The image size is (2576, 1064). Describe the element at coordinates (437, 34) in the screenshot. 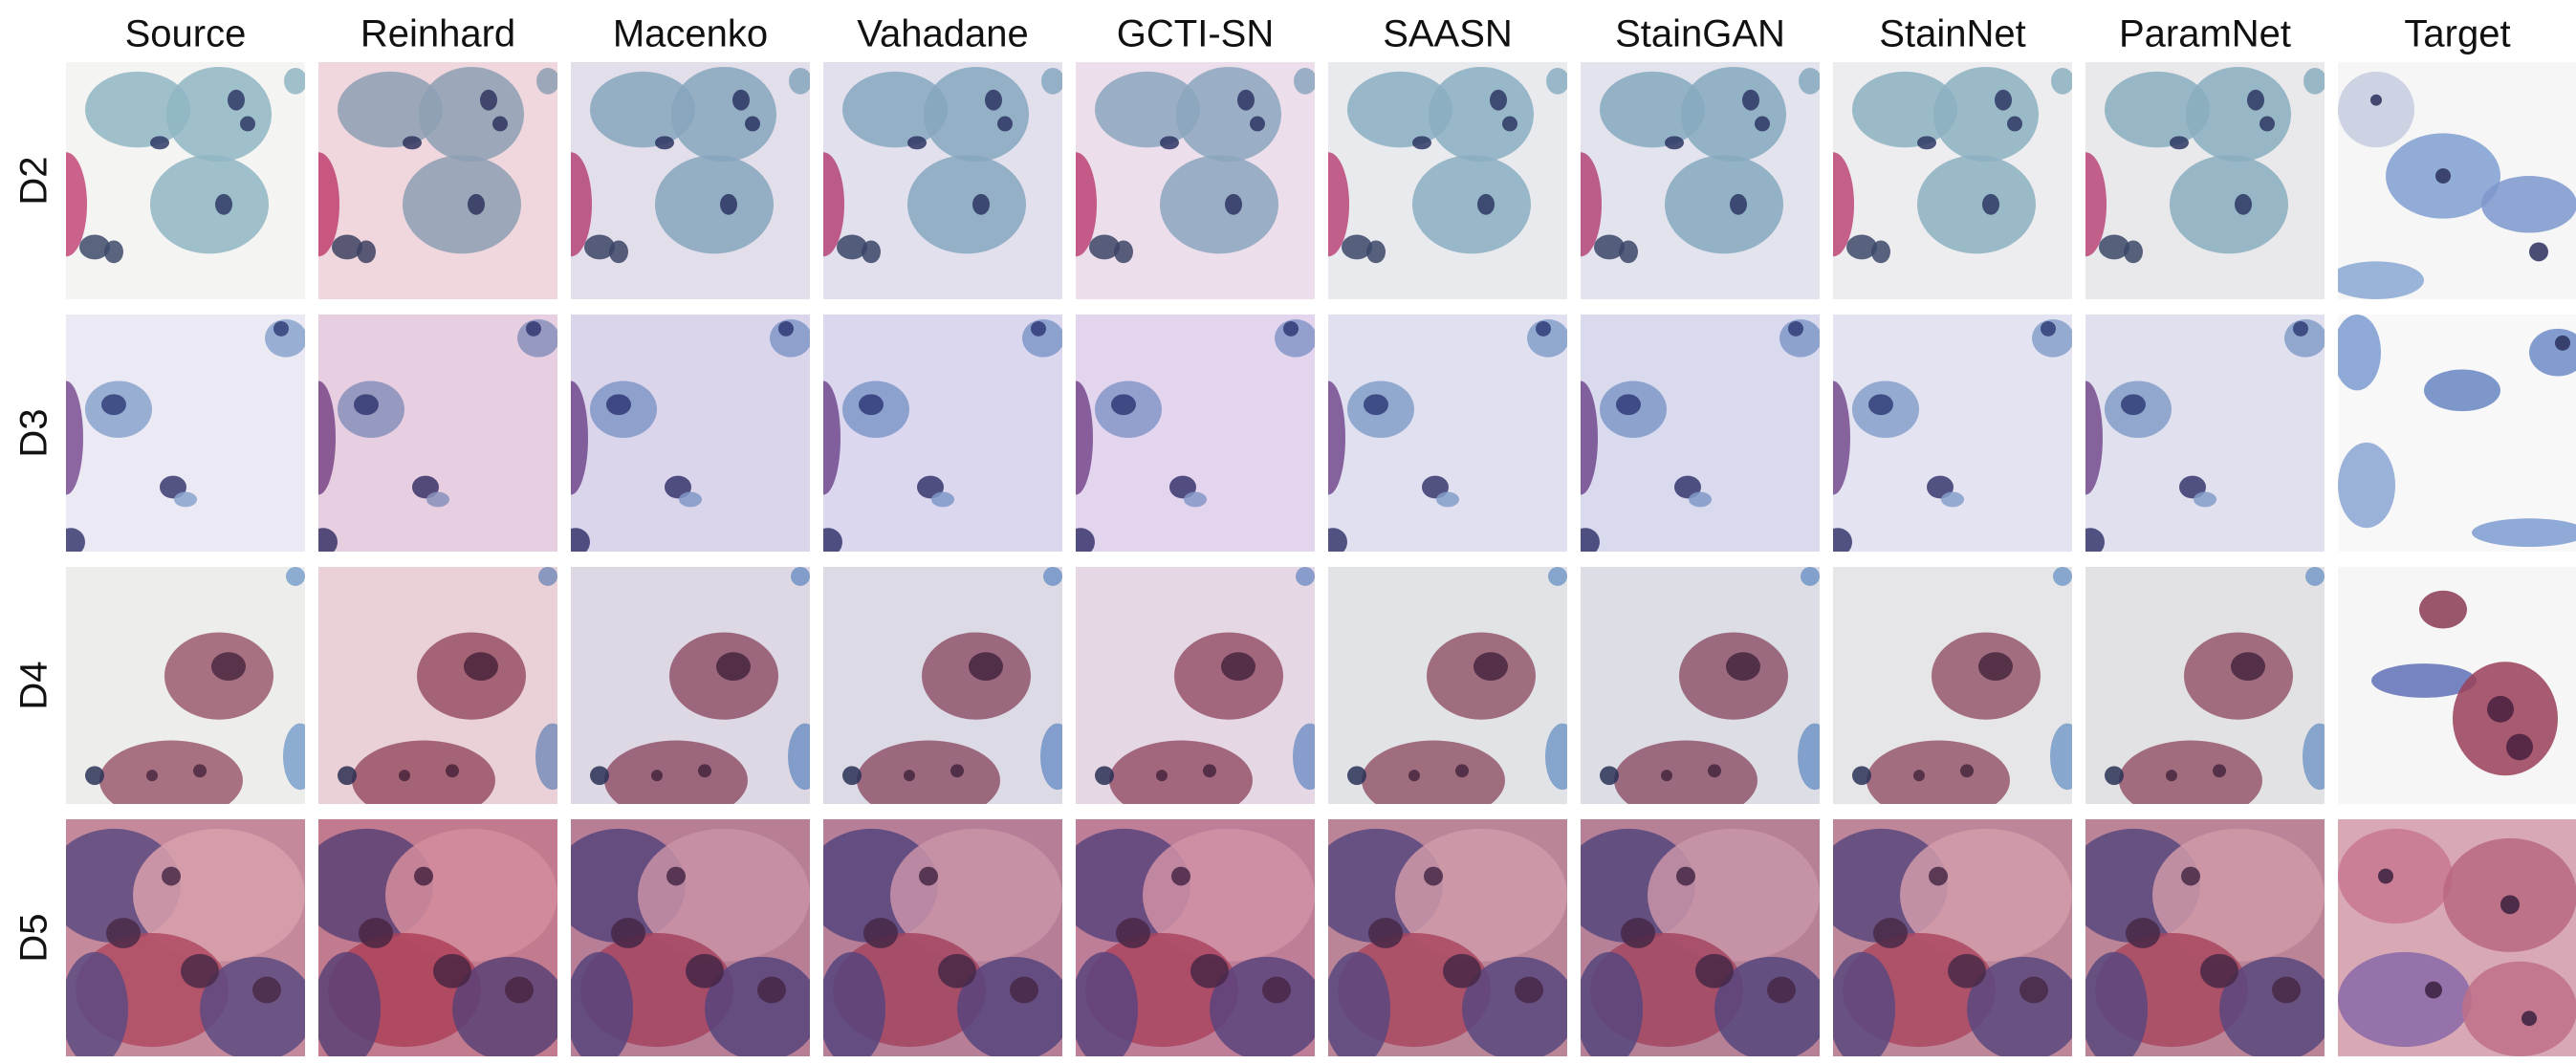

I see `column-header: Reinhard` at that location.